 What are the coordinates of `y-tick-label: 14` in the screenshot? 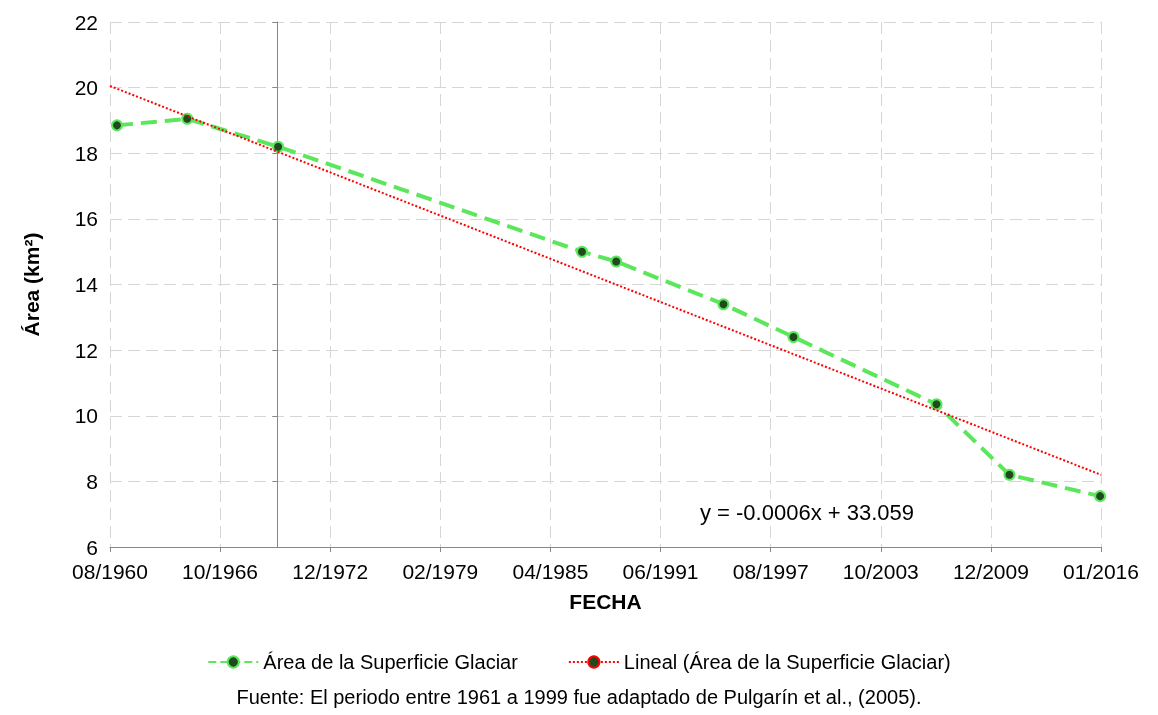 It's located at (86, 284).